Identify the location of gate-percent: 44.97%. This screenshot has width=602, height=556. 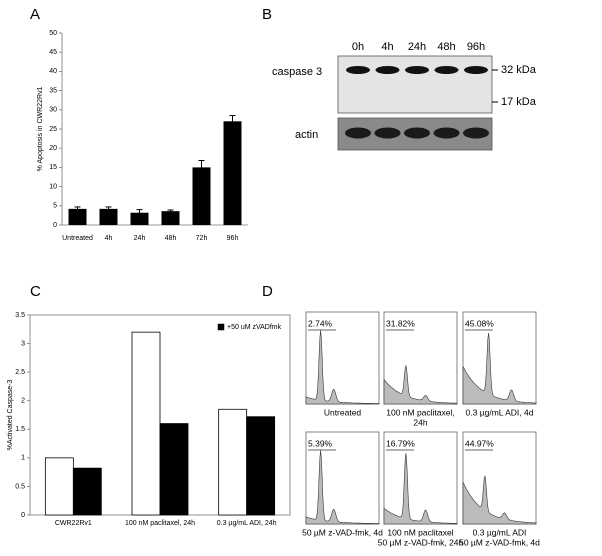
(479, 443).